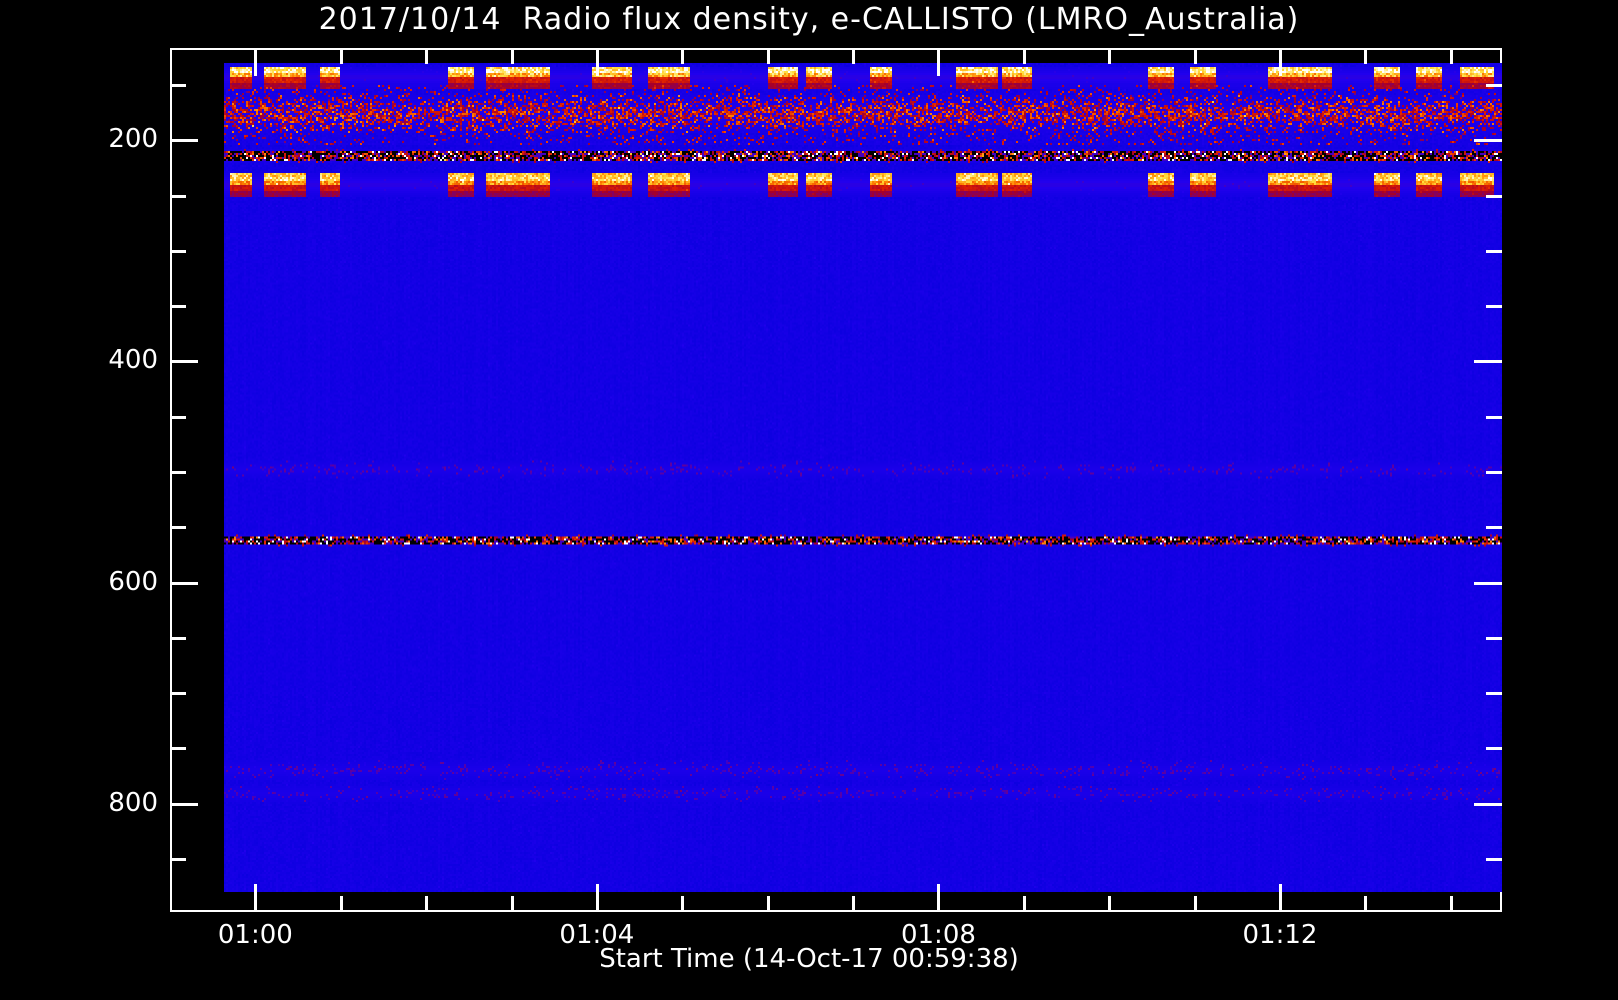  I want to click on x-tick-label-0: 01:00, so click(255, 935).